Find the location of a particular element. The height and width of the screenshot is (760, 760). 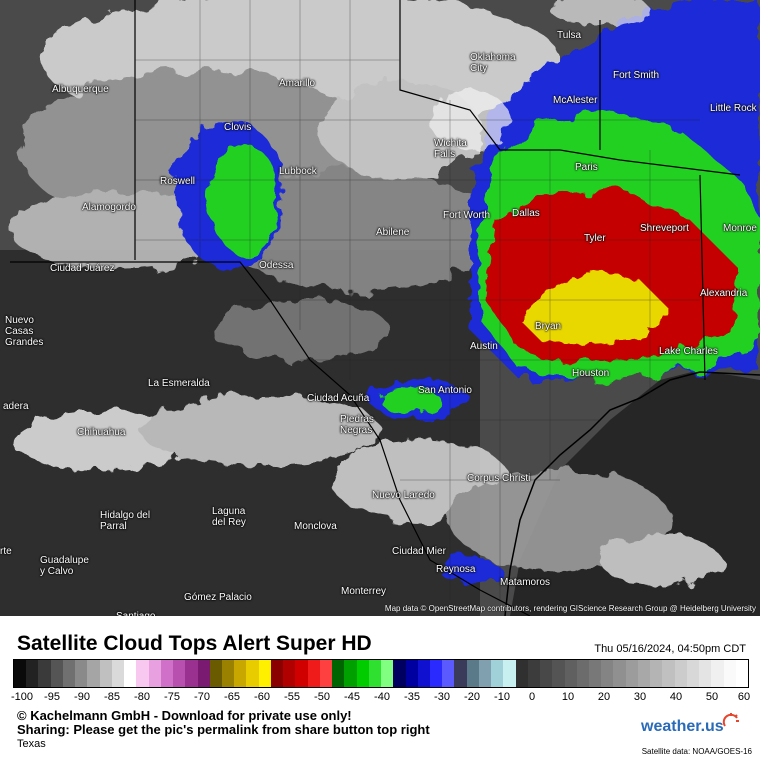

tick-label: 10 is located at coordinates (568, 697).